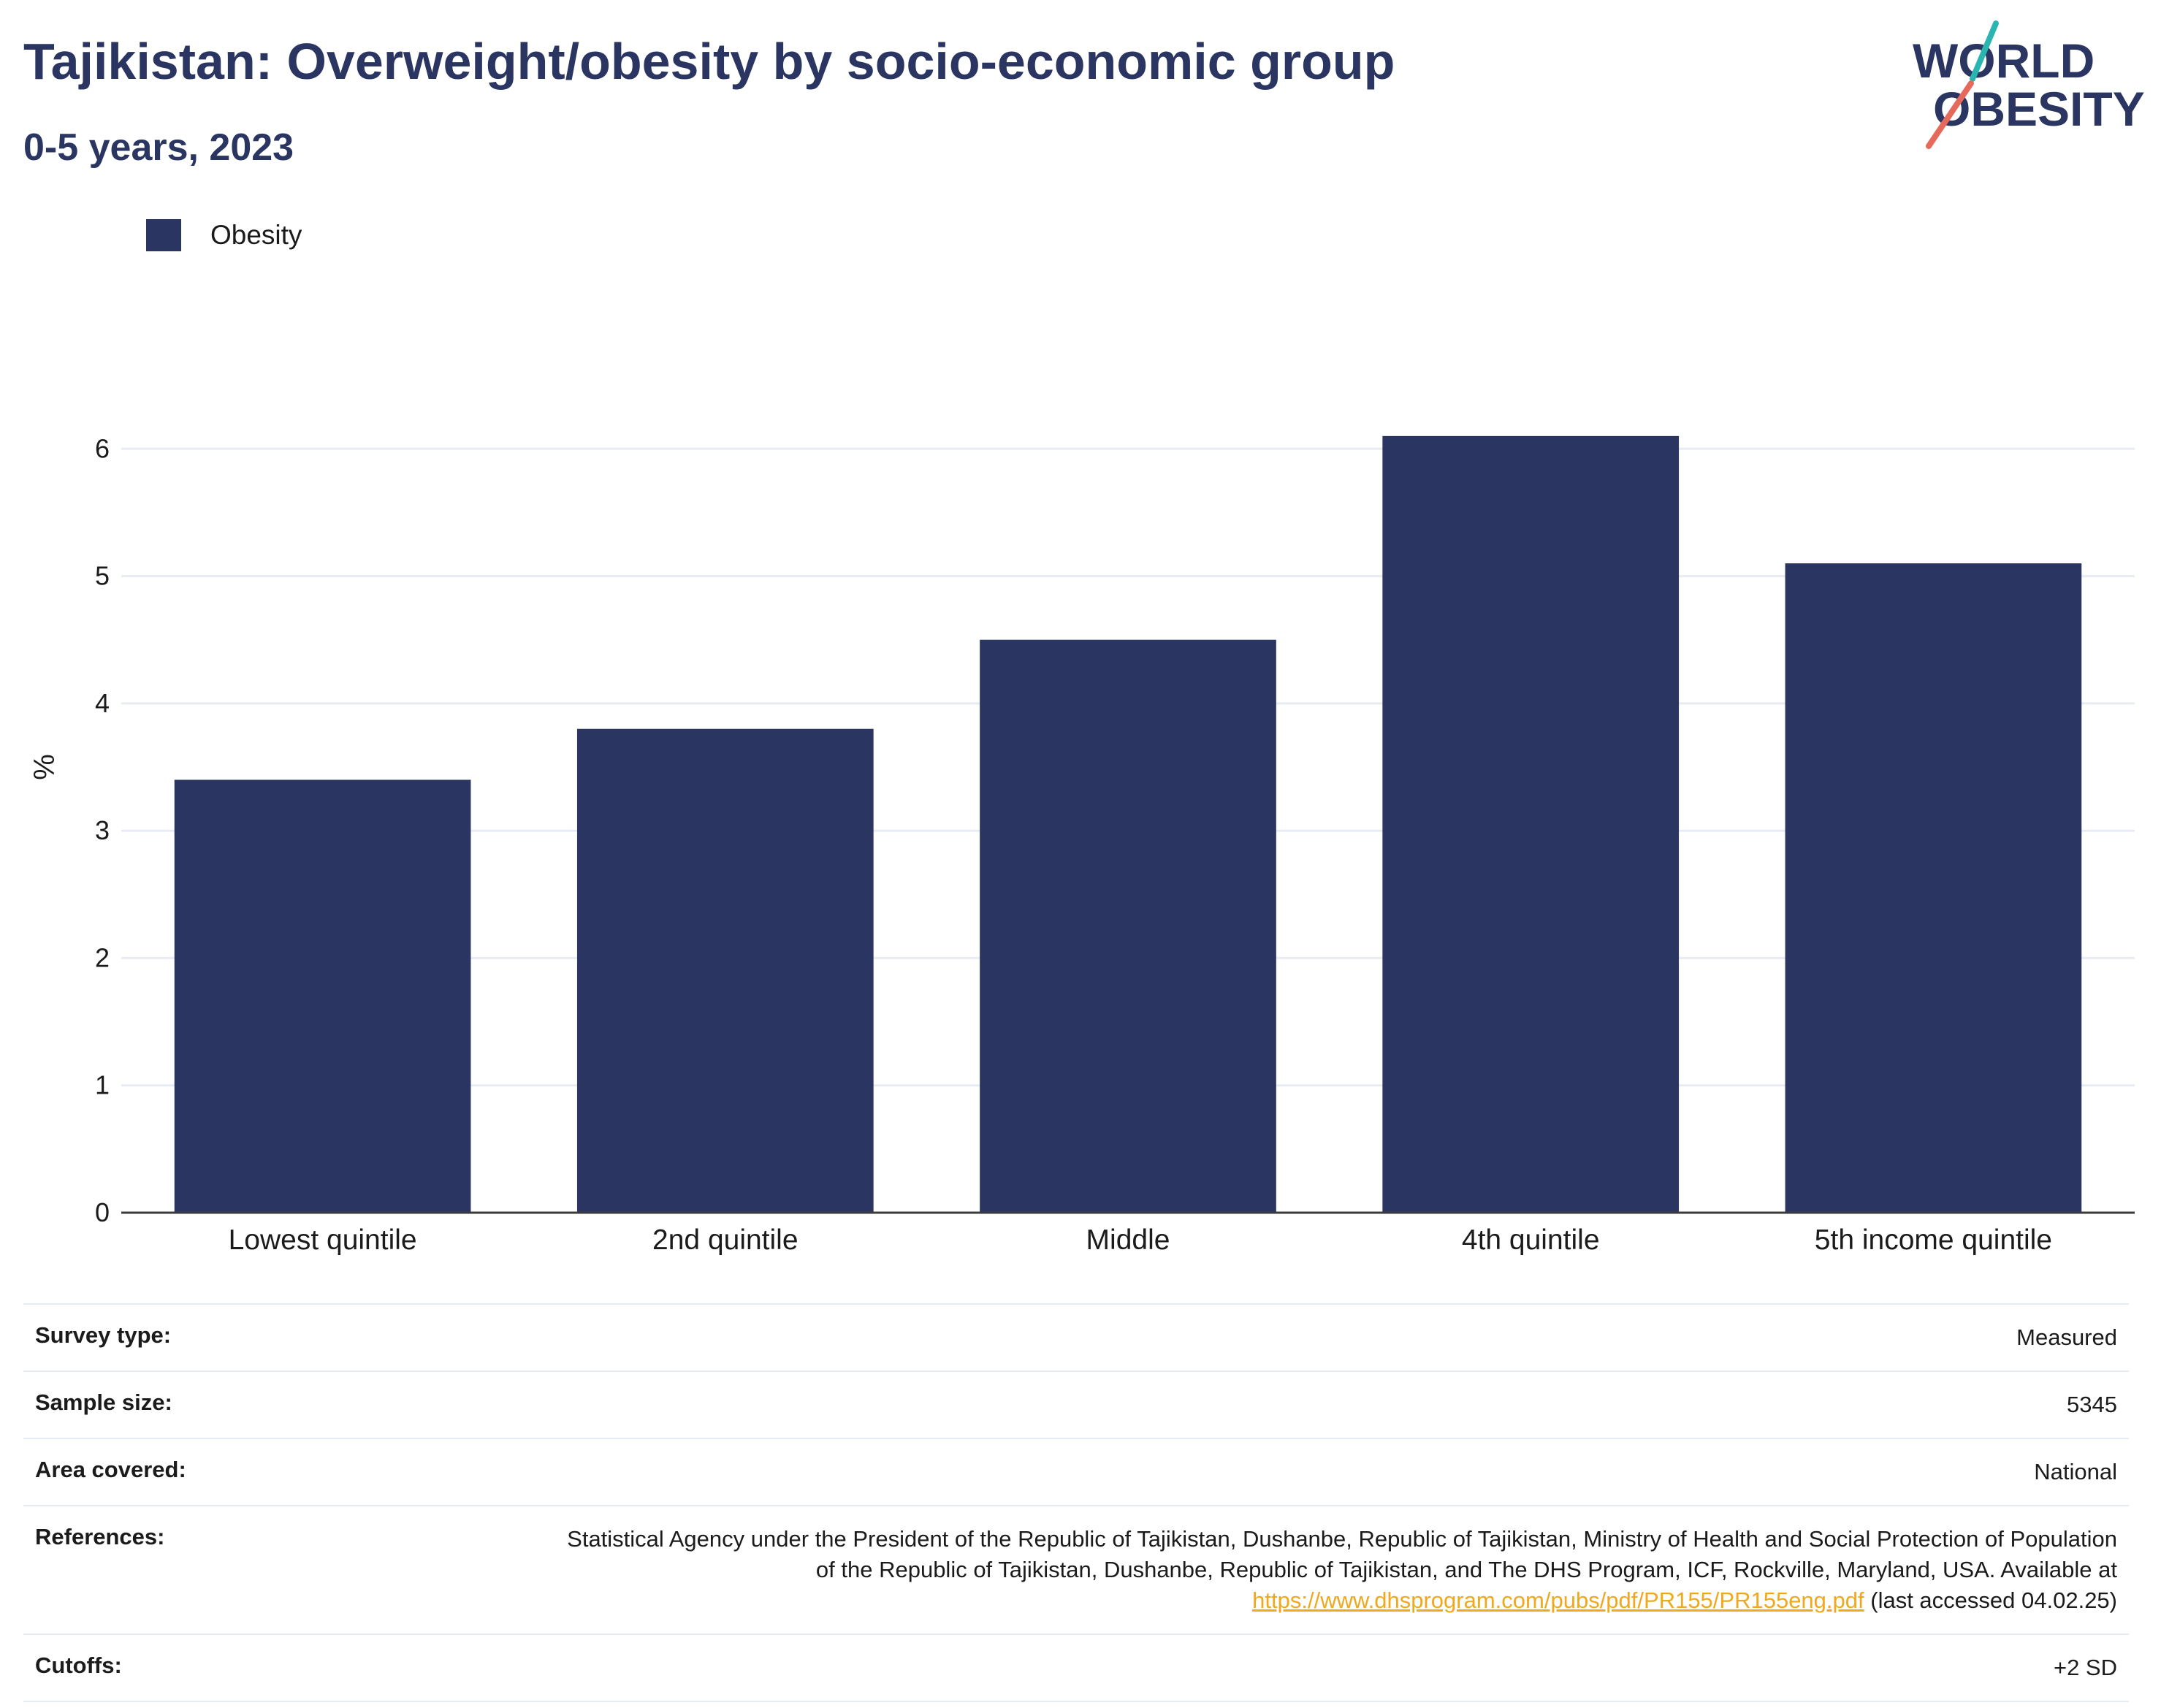 The width and height of the screenshot is (2161, 1708). Describe the element at coordinates (111, 1469) in the screenshot. I see `area-covered-label: Area covered:` at that location.